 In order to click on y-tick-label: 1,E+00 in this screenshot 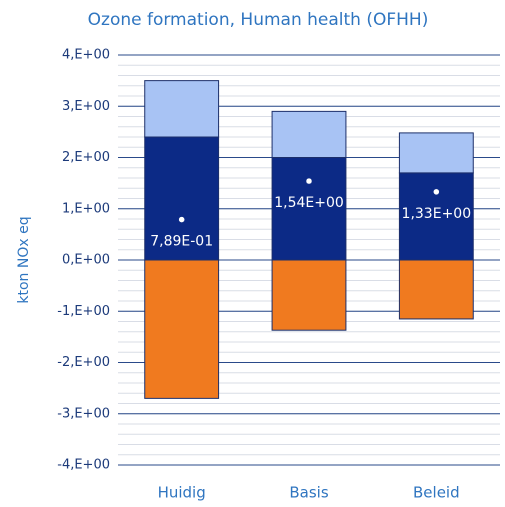, I will do `click(86, 208)`.